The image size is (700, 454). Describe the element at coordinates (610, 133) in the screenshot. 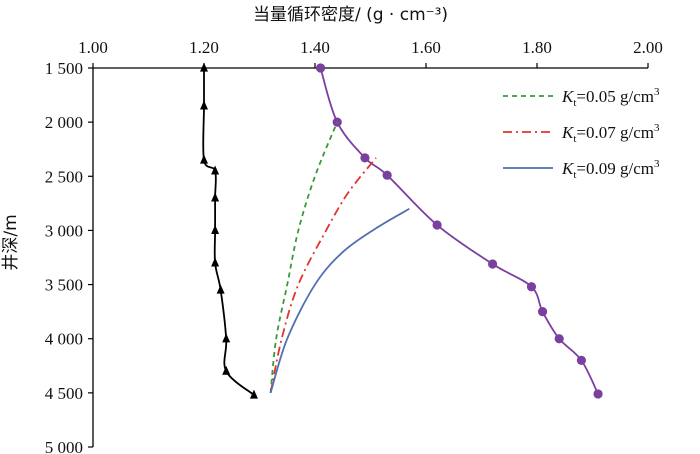

I see `legend-label: Kt=0.07 g/cm3` at that location.